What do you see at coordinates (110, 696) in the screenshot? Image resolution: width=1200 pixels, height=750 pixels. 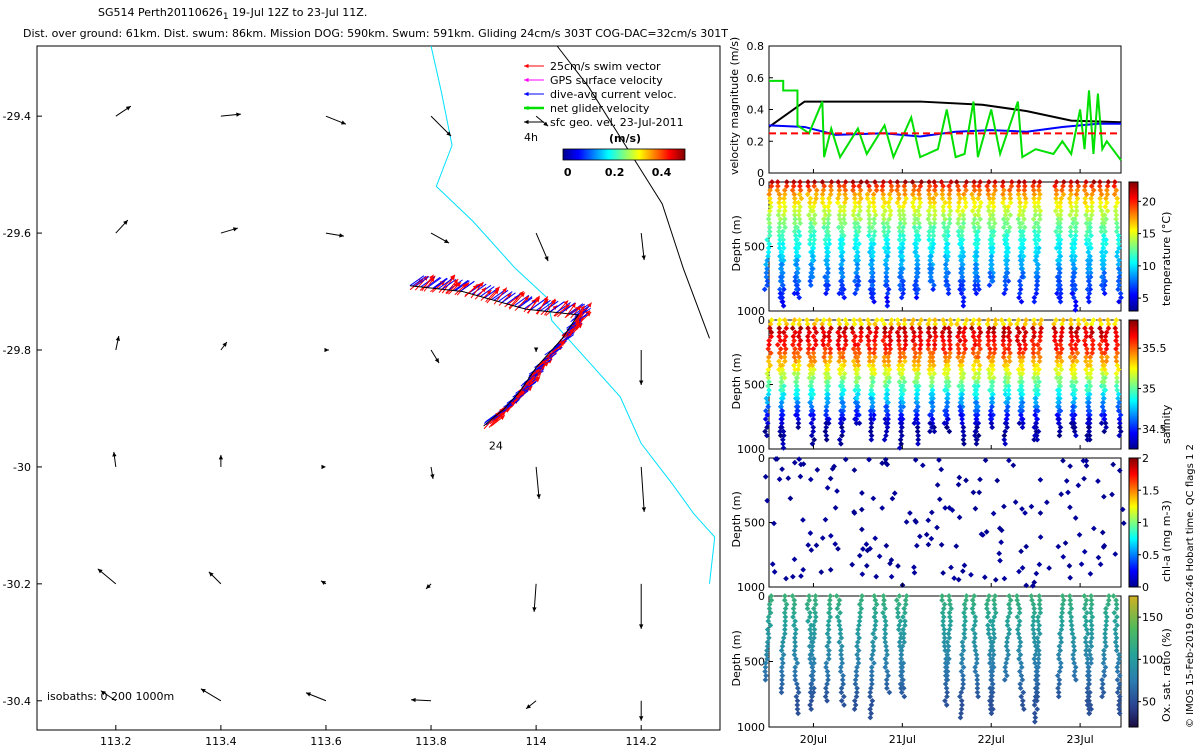 I see `isobaths-label: isobaths: 0 200 1000m` at bounding box center [110, 696].